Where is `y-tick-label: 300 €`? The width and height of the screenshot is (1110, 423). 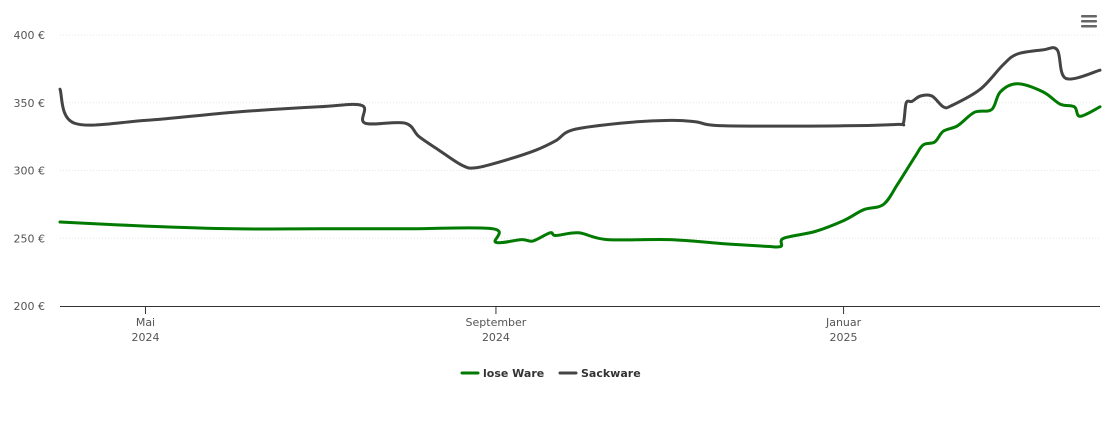
y-tick-label: 300 € is located at coordinates (30, 171).